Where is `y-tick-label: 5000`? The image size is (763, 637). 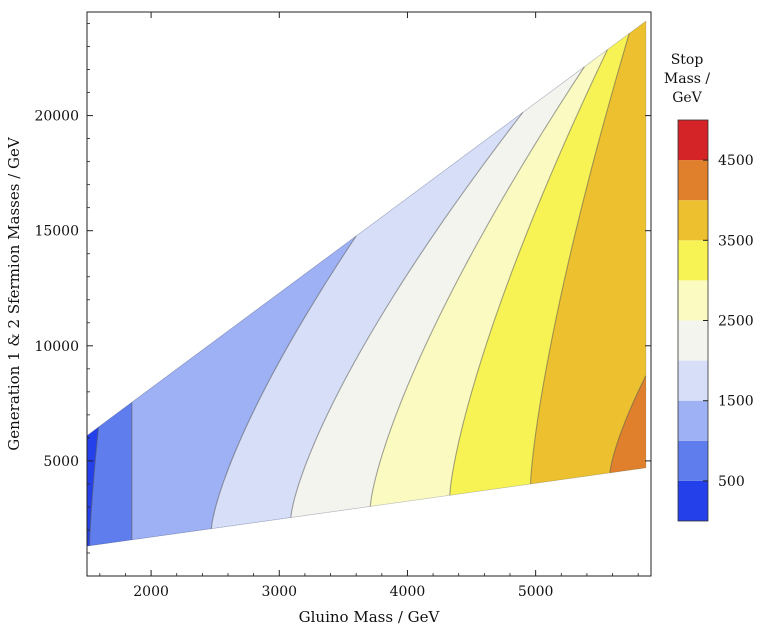 y-tick-label: 5000 is located at coordinates (61, 462).